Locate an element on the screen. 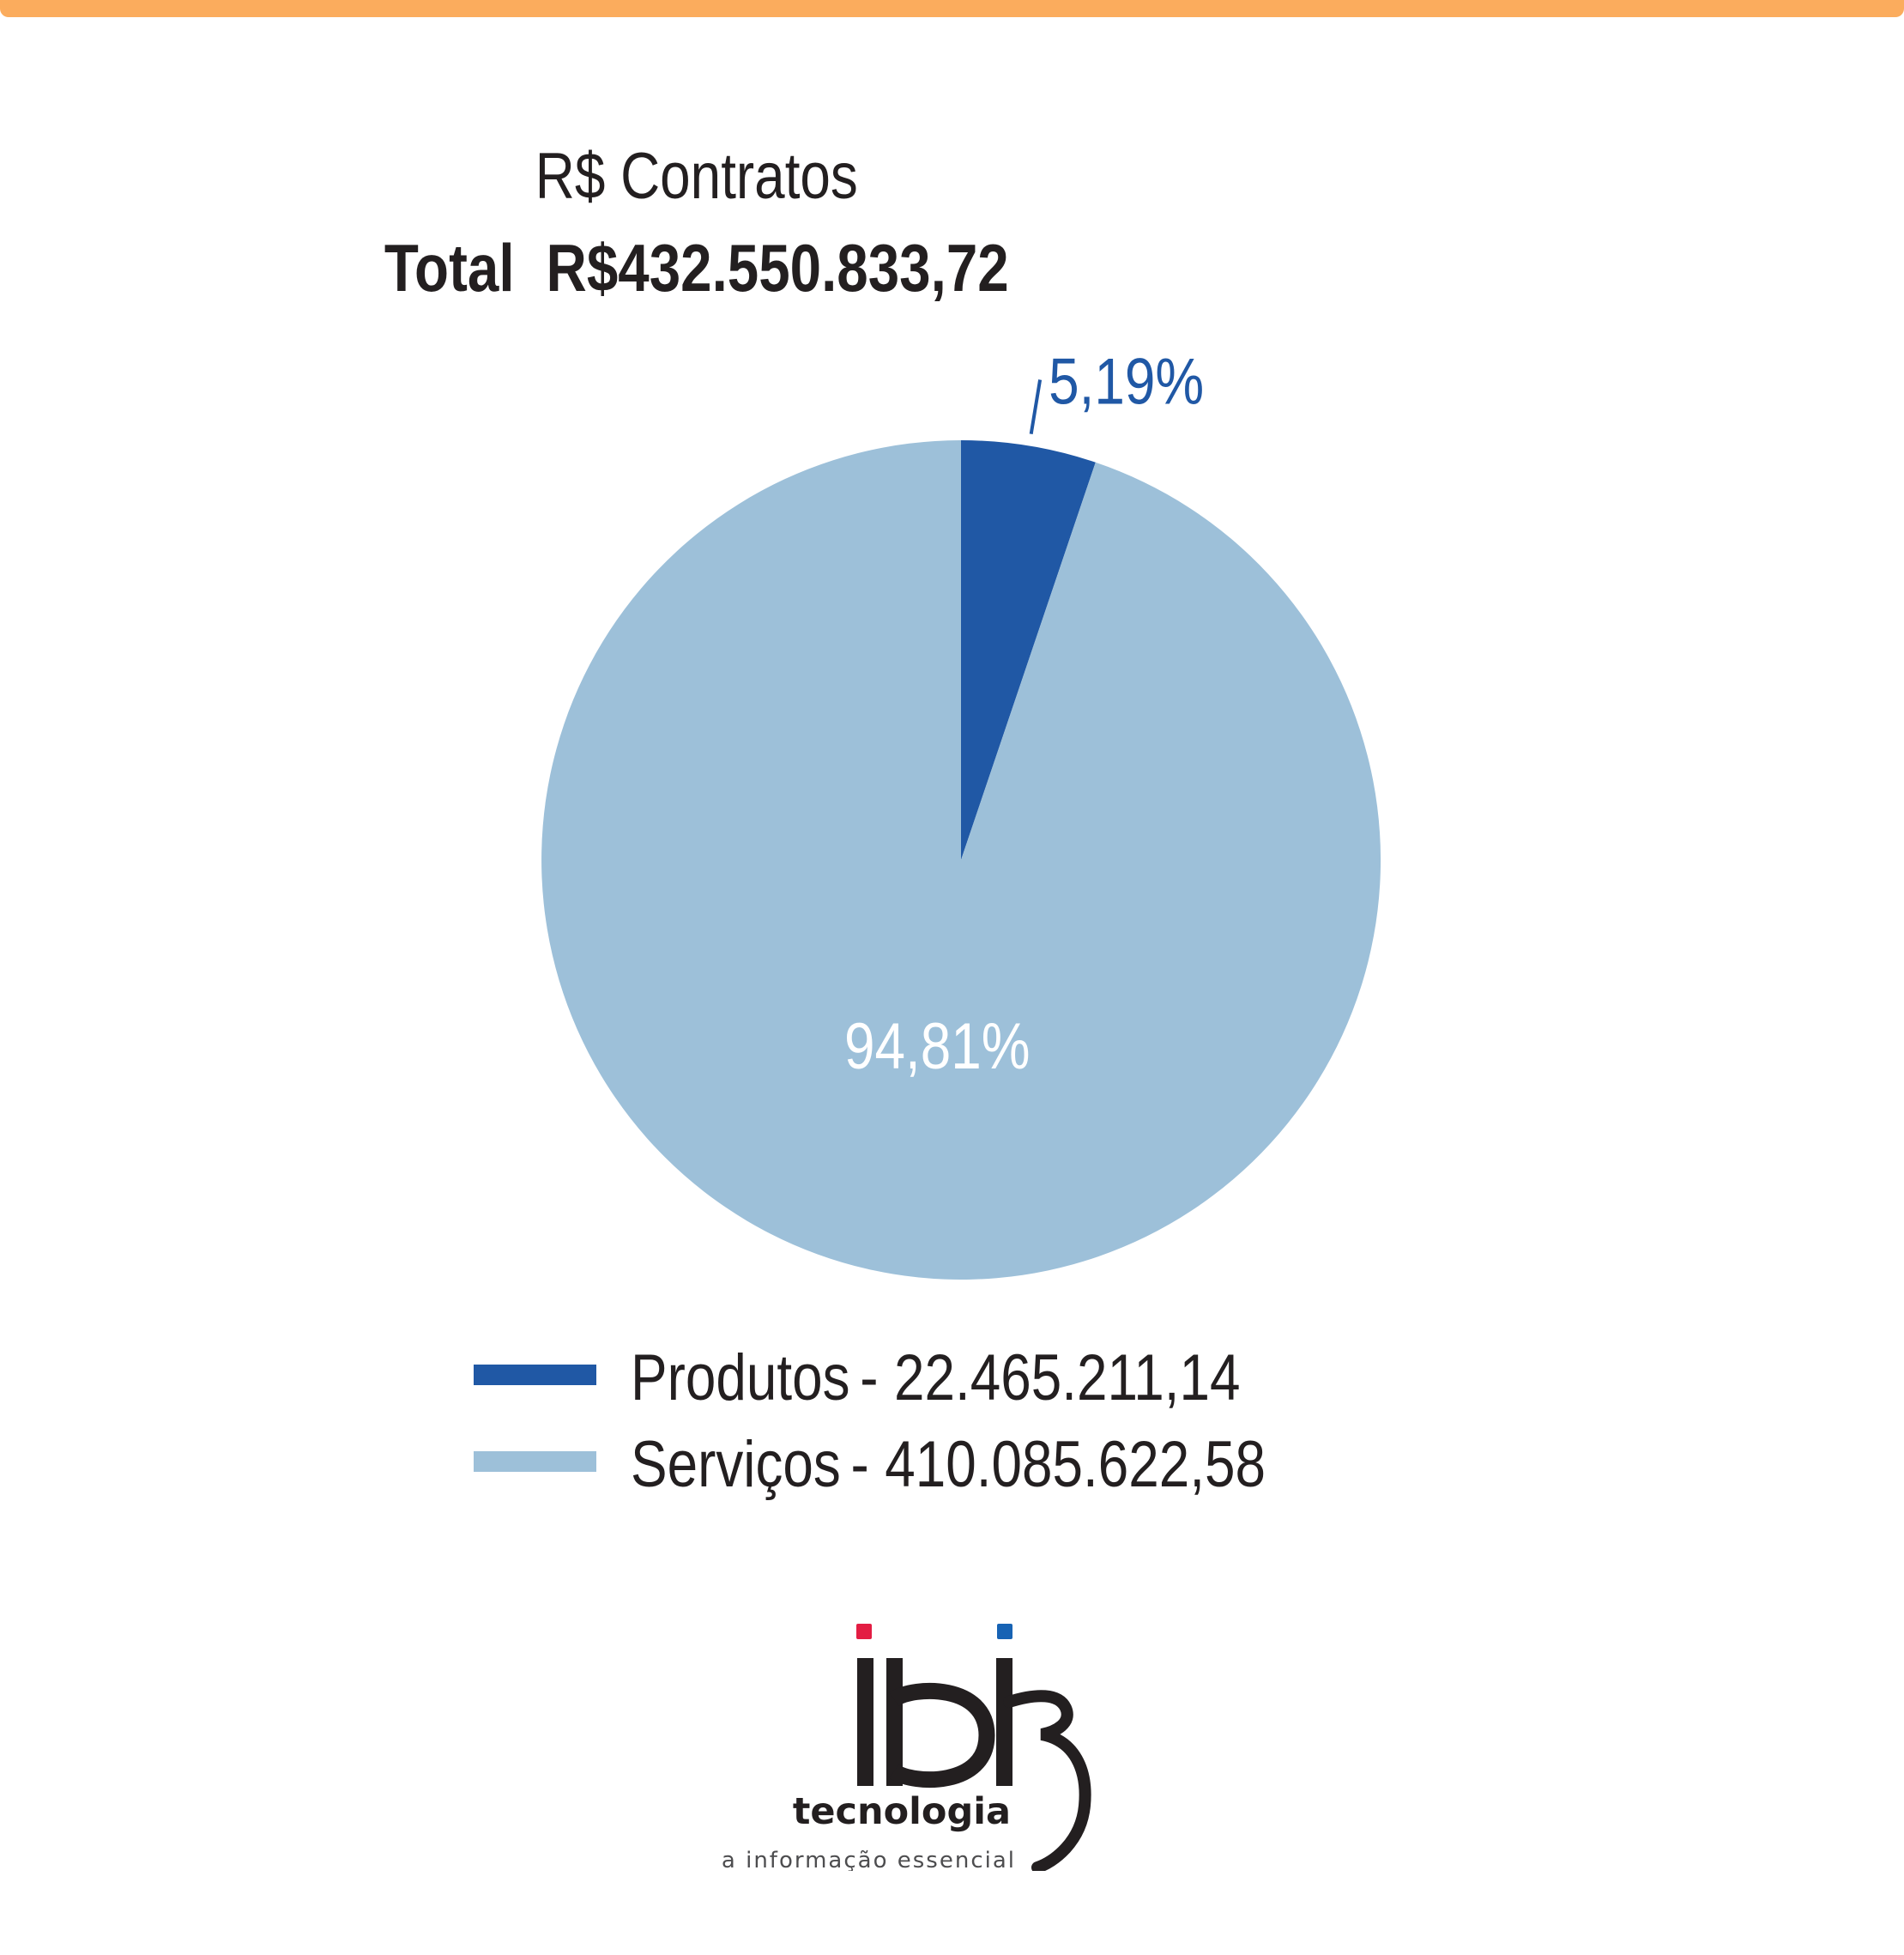 Image resolution: width=1904 pixels, height=1955 pixels. pie-slice-produtos is located at coordinates (1028, 650).